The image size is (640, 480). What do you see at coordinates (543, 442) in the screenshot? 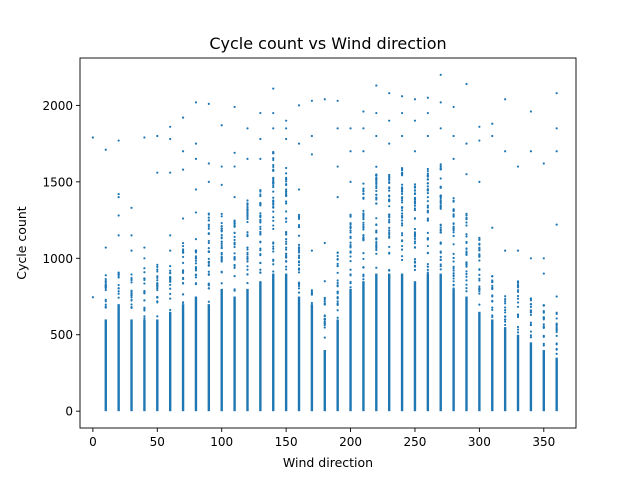
I see `x-tick-label: 350` at bounding box center [543, 442].